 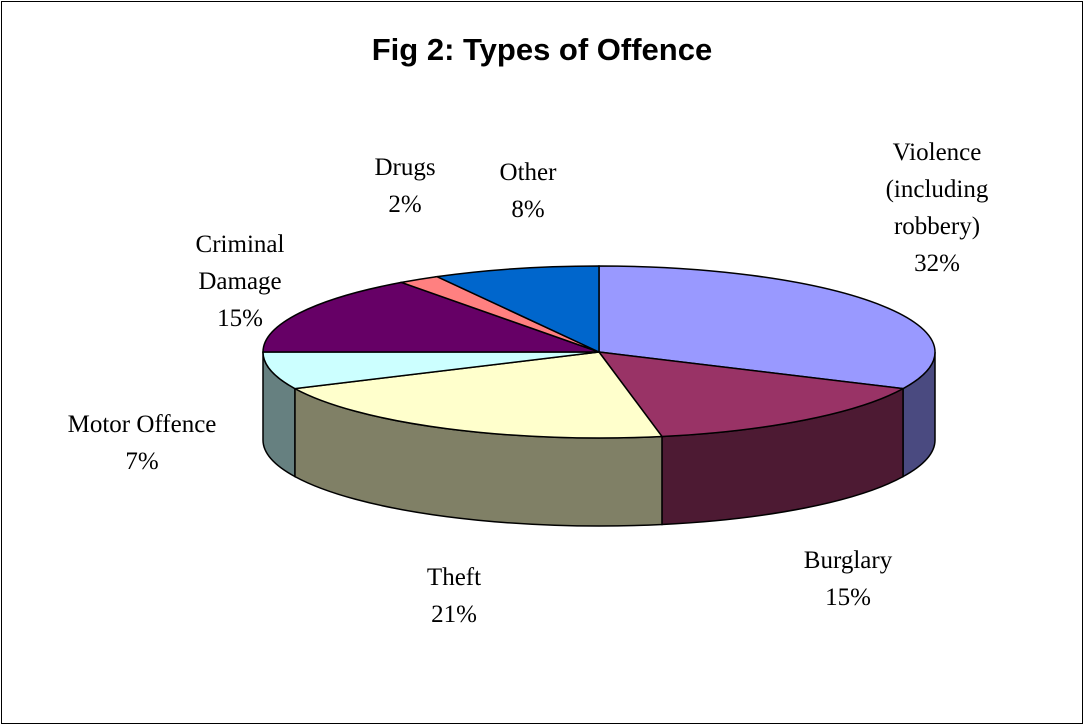 What do you see at coordinates (848, 597) in the screenshot?
I see `value-label-burglary: 15%` at bounding box center [848, 597].